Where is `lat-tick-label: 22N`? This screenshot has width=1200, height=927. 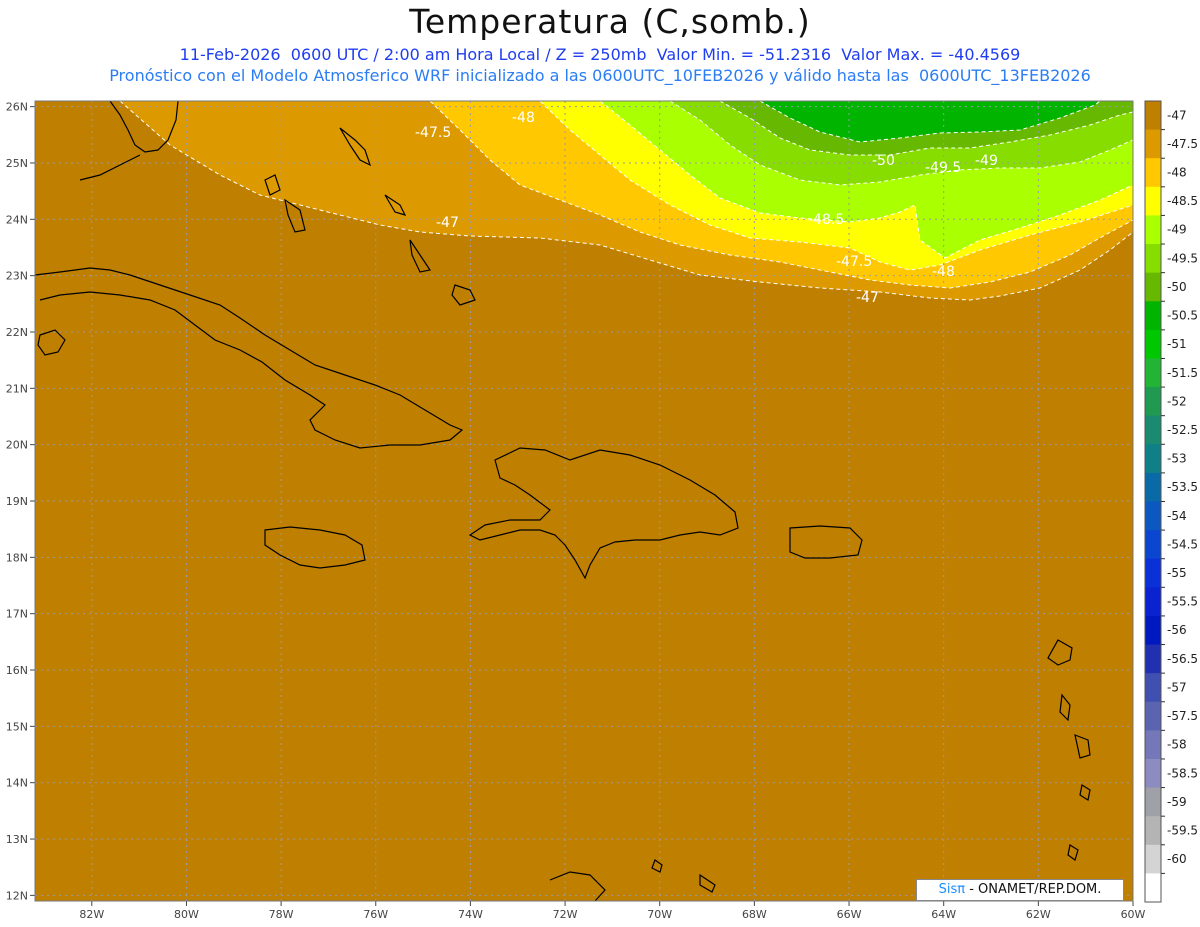
lat-tick-label: 22N is located at coordinates (17, 332).